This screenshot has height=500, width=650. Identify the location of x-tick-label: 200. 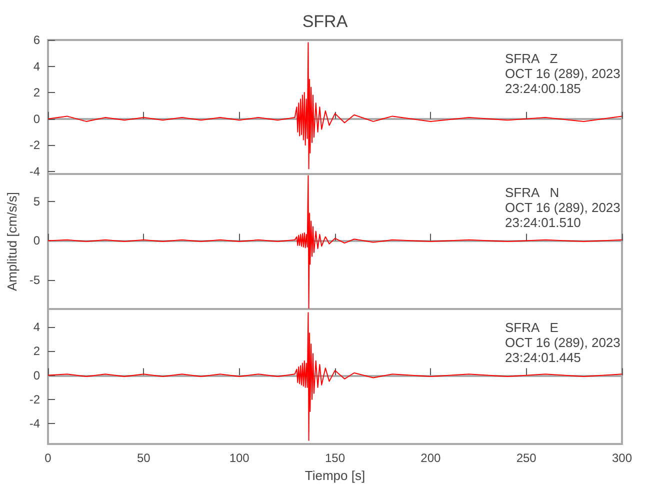
(430, 458).